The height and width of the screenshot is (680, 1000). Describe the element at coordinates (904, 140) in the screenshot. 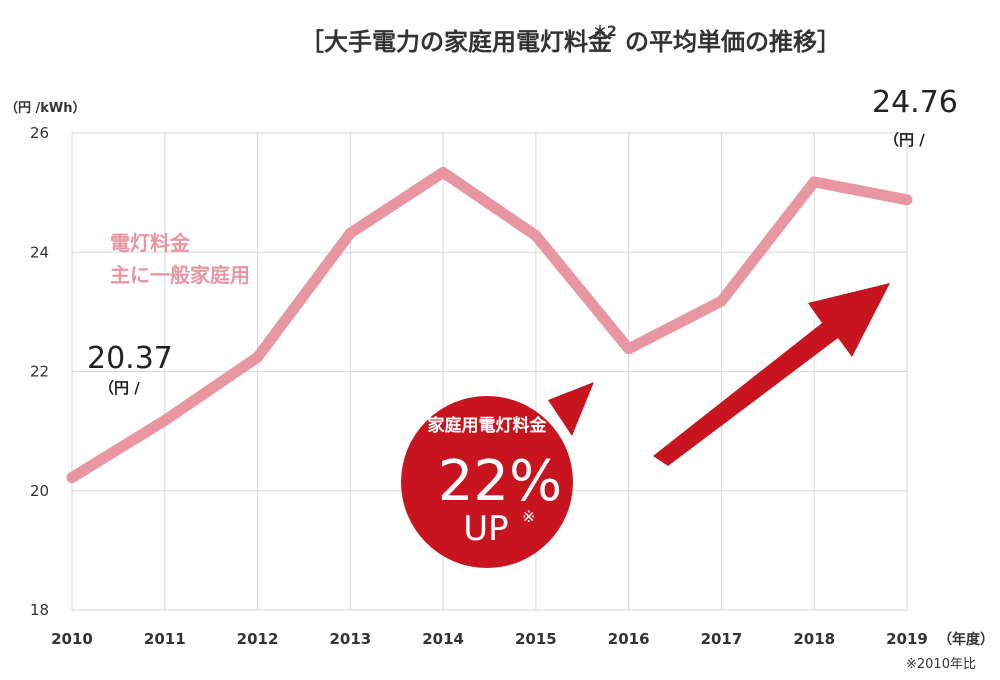

I see `end-value-unit: （円 /` at that location.